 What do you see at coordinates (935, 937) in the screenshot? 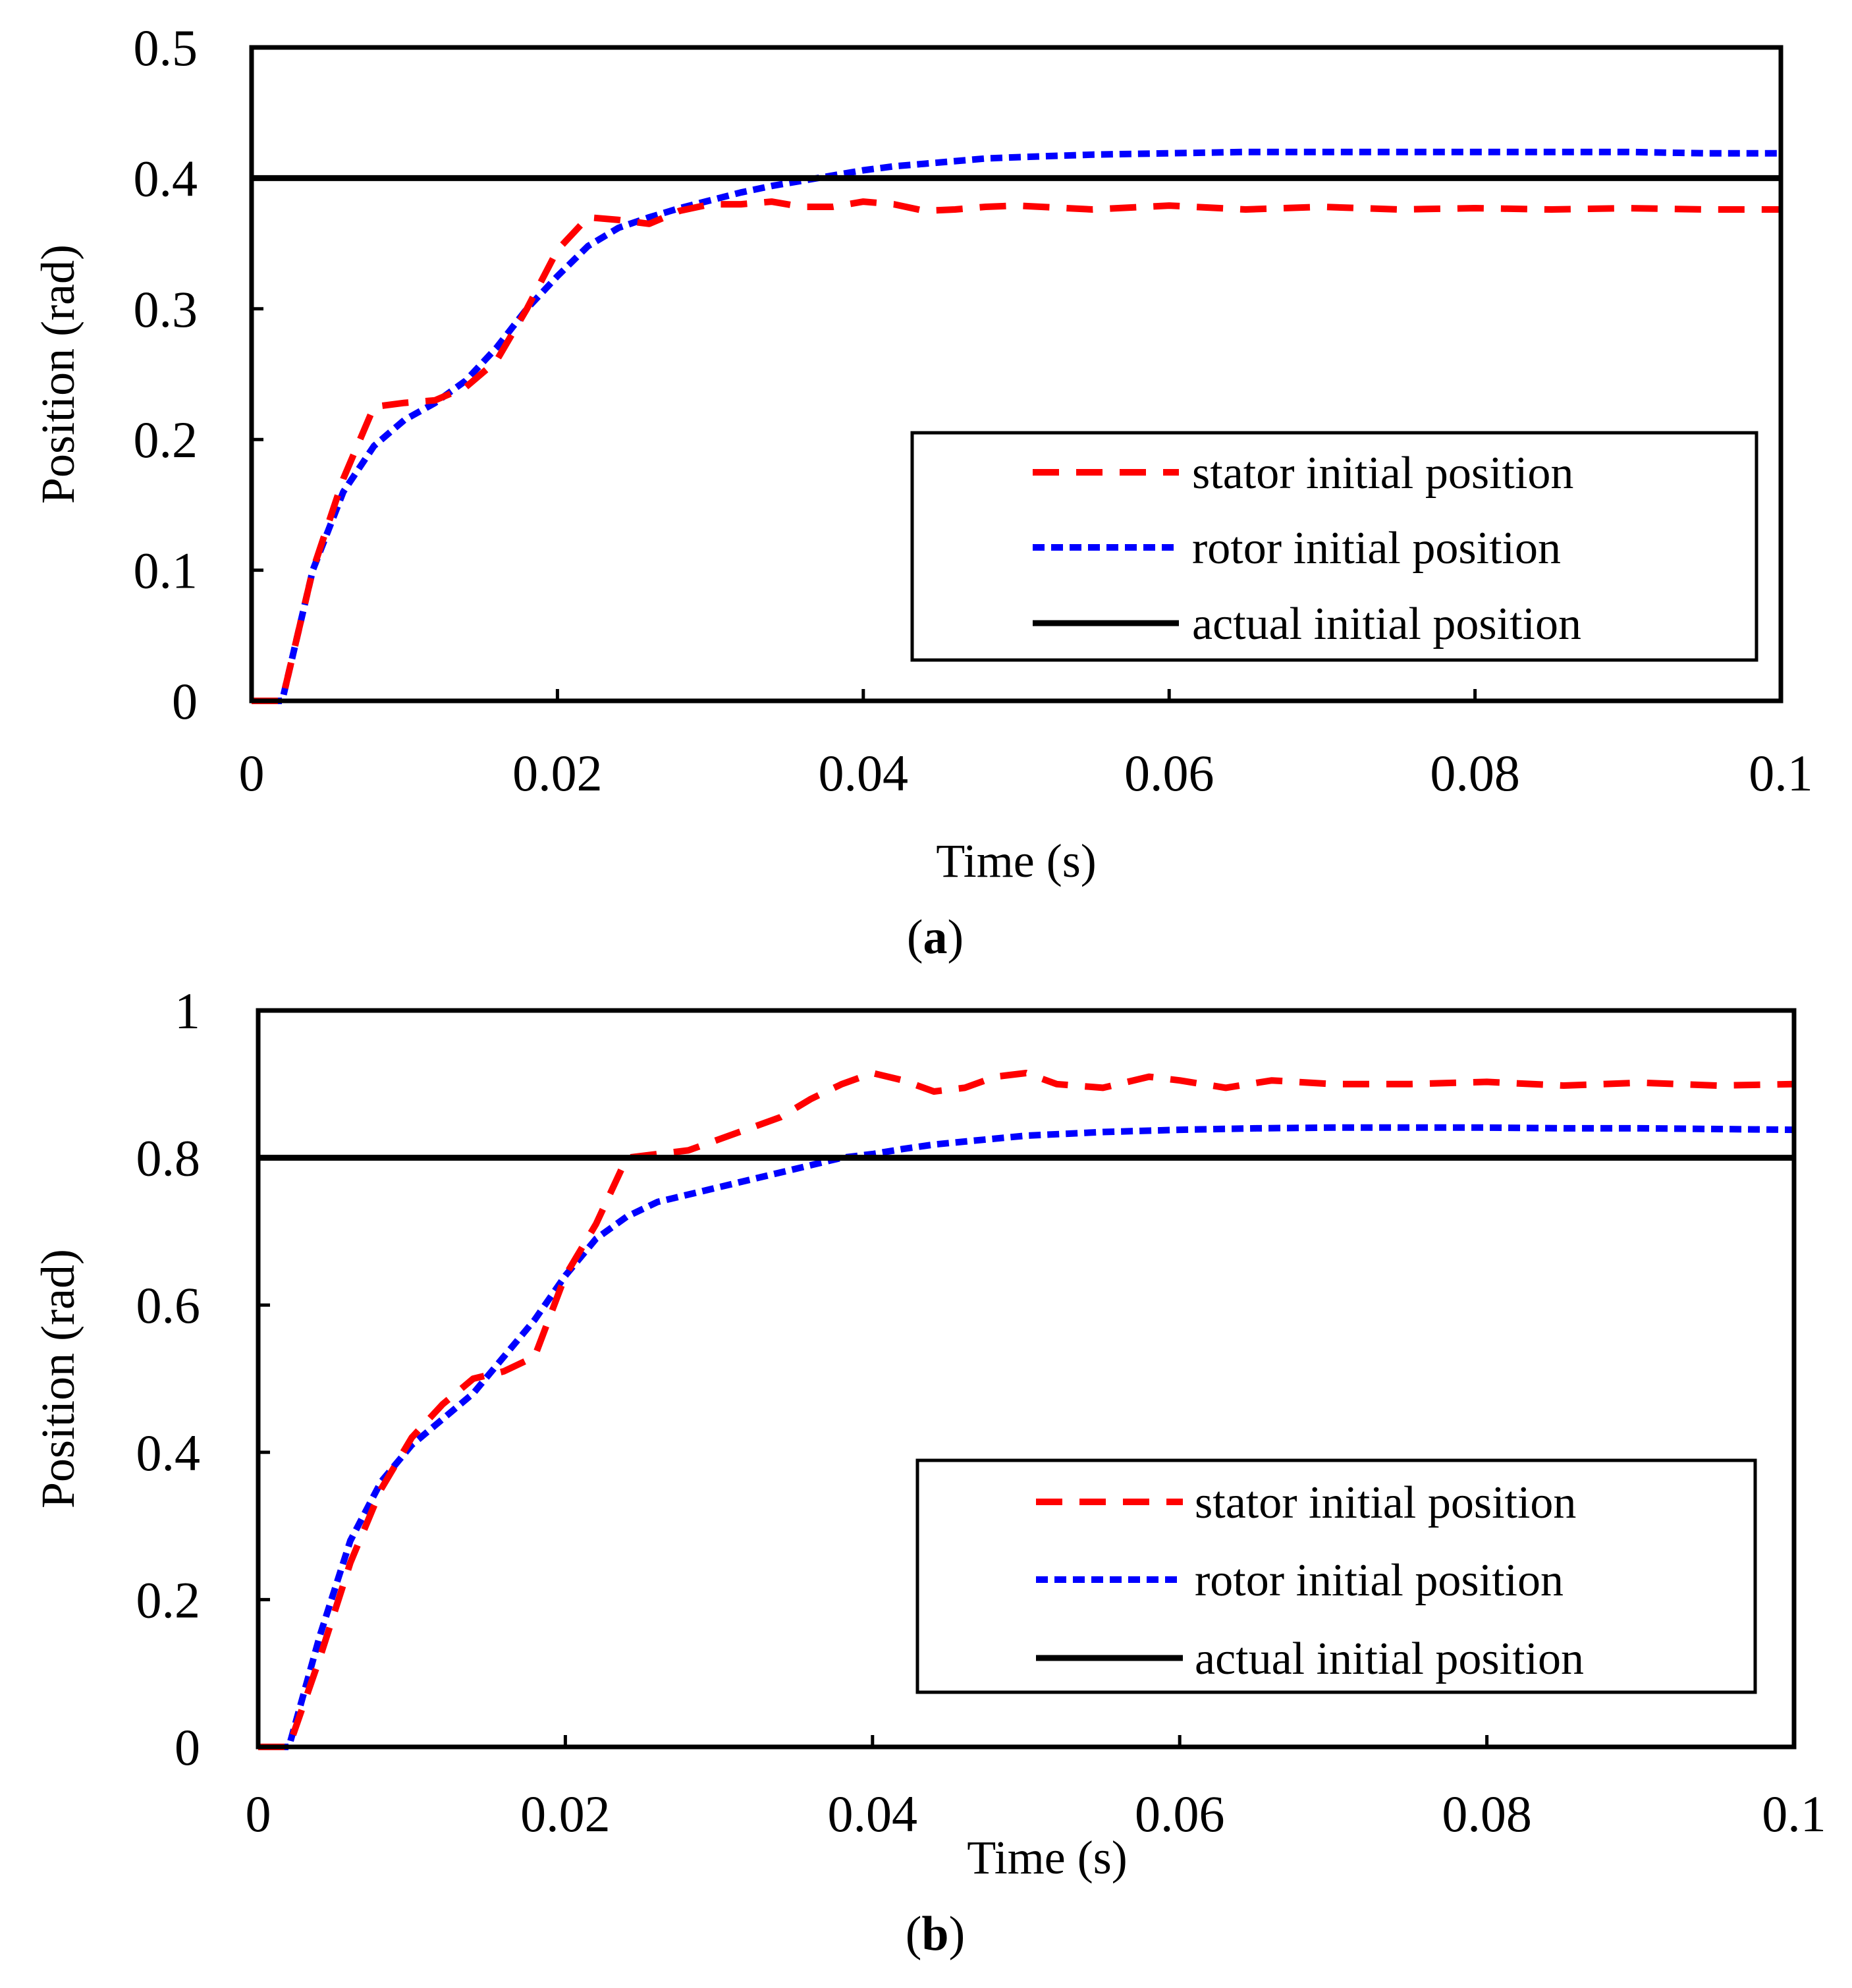
I see `panel-a-caption: (a)` at bounding box center [935, 937].